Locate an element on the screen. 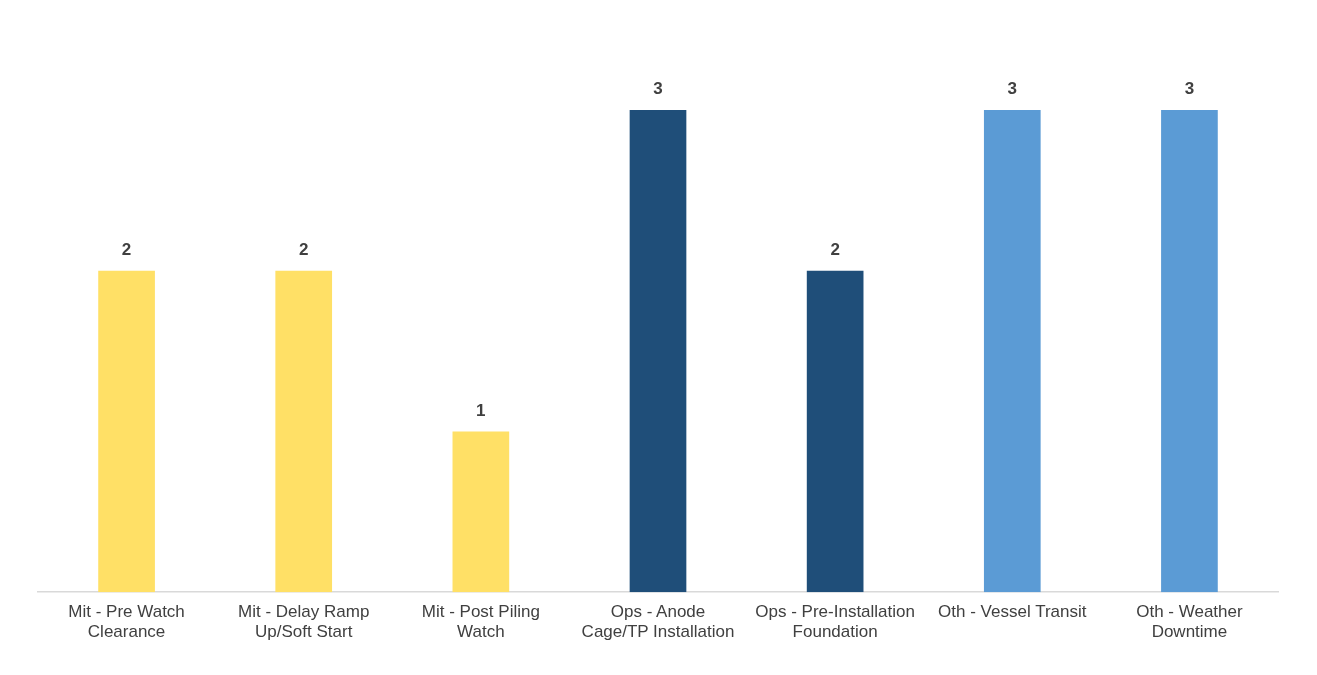 The width and height of the screenshot is (1317, 675). x-tick-label: Ops - Anode Cage/TP Installation is located at coordinates (658, 622).